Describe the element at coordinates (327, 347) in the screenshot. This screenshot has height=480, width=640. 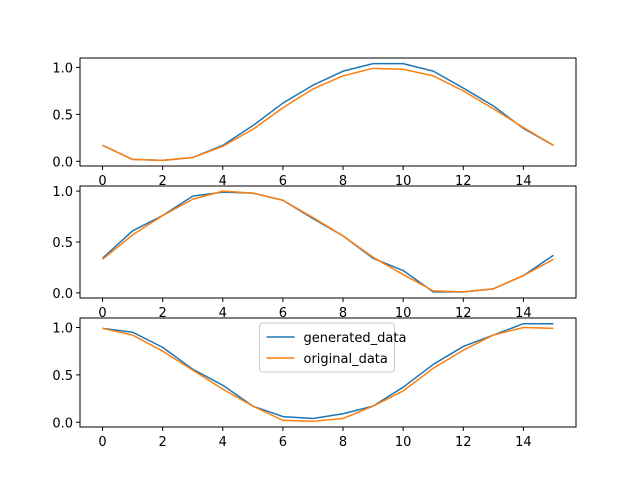
I see `legend-frame` at that location.